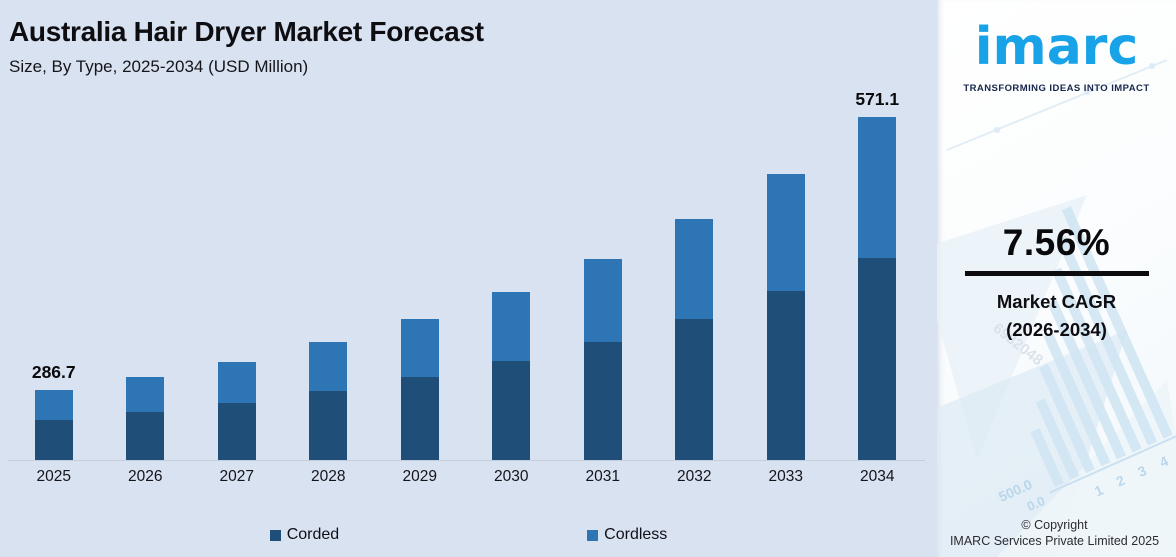 The image size is (1176, 557). What do you see at coordinates (1015, 490) in the screenshot?
I see `watermark-number: 500.0` at bounding box center [1015, 490].